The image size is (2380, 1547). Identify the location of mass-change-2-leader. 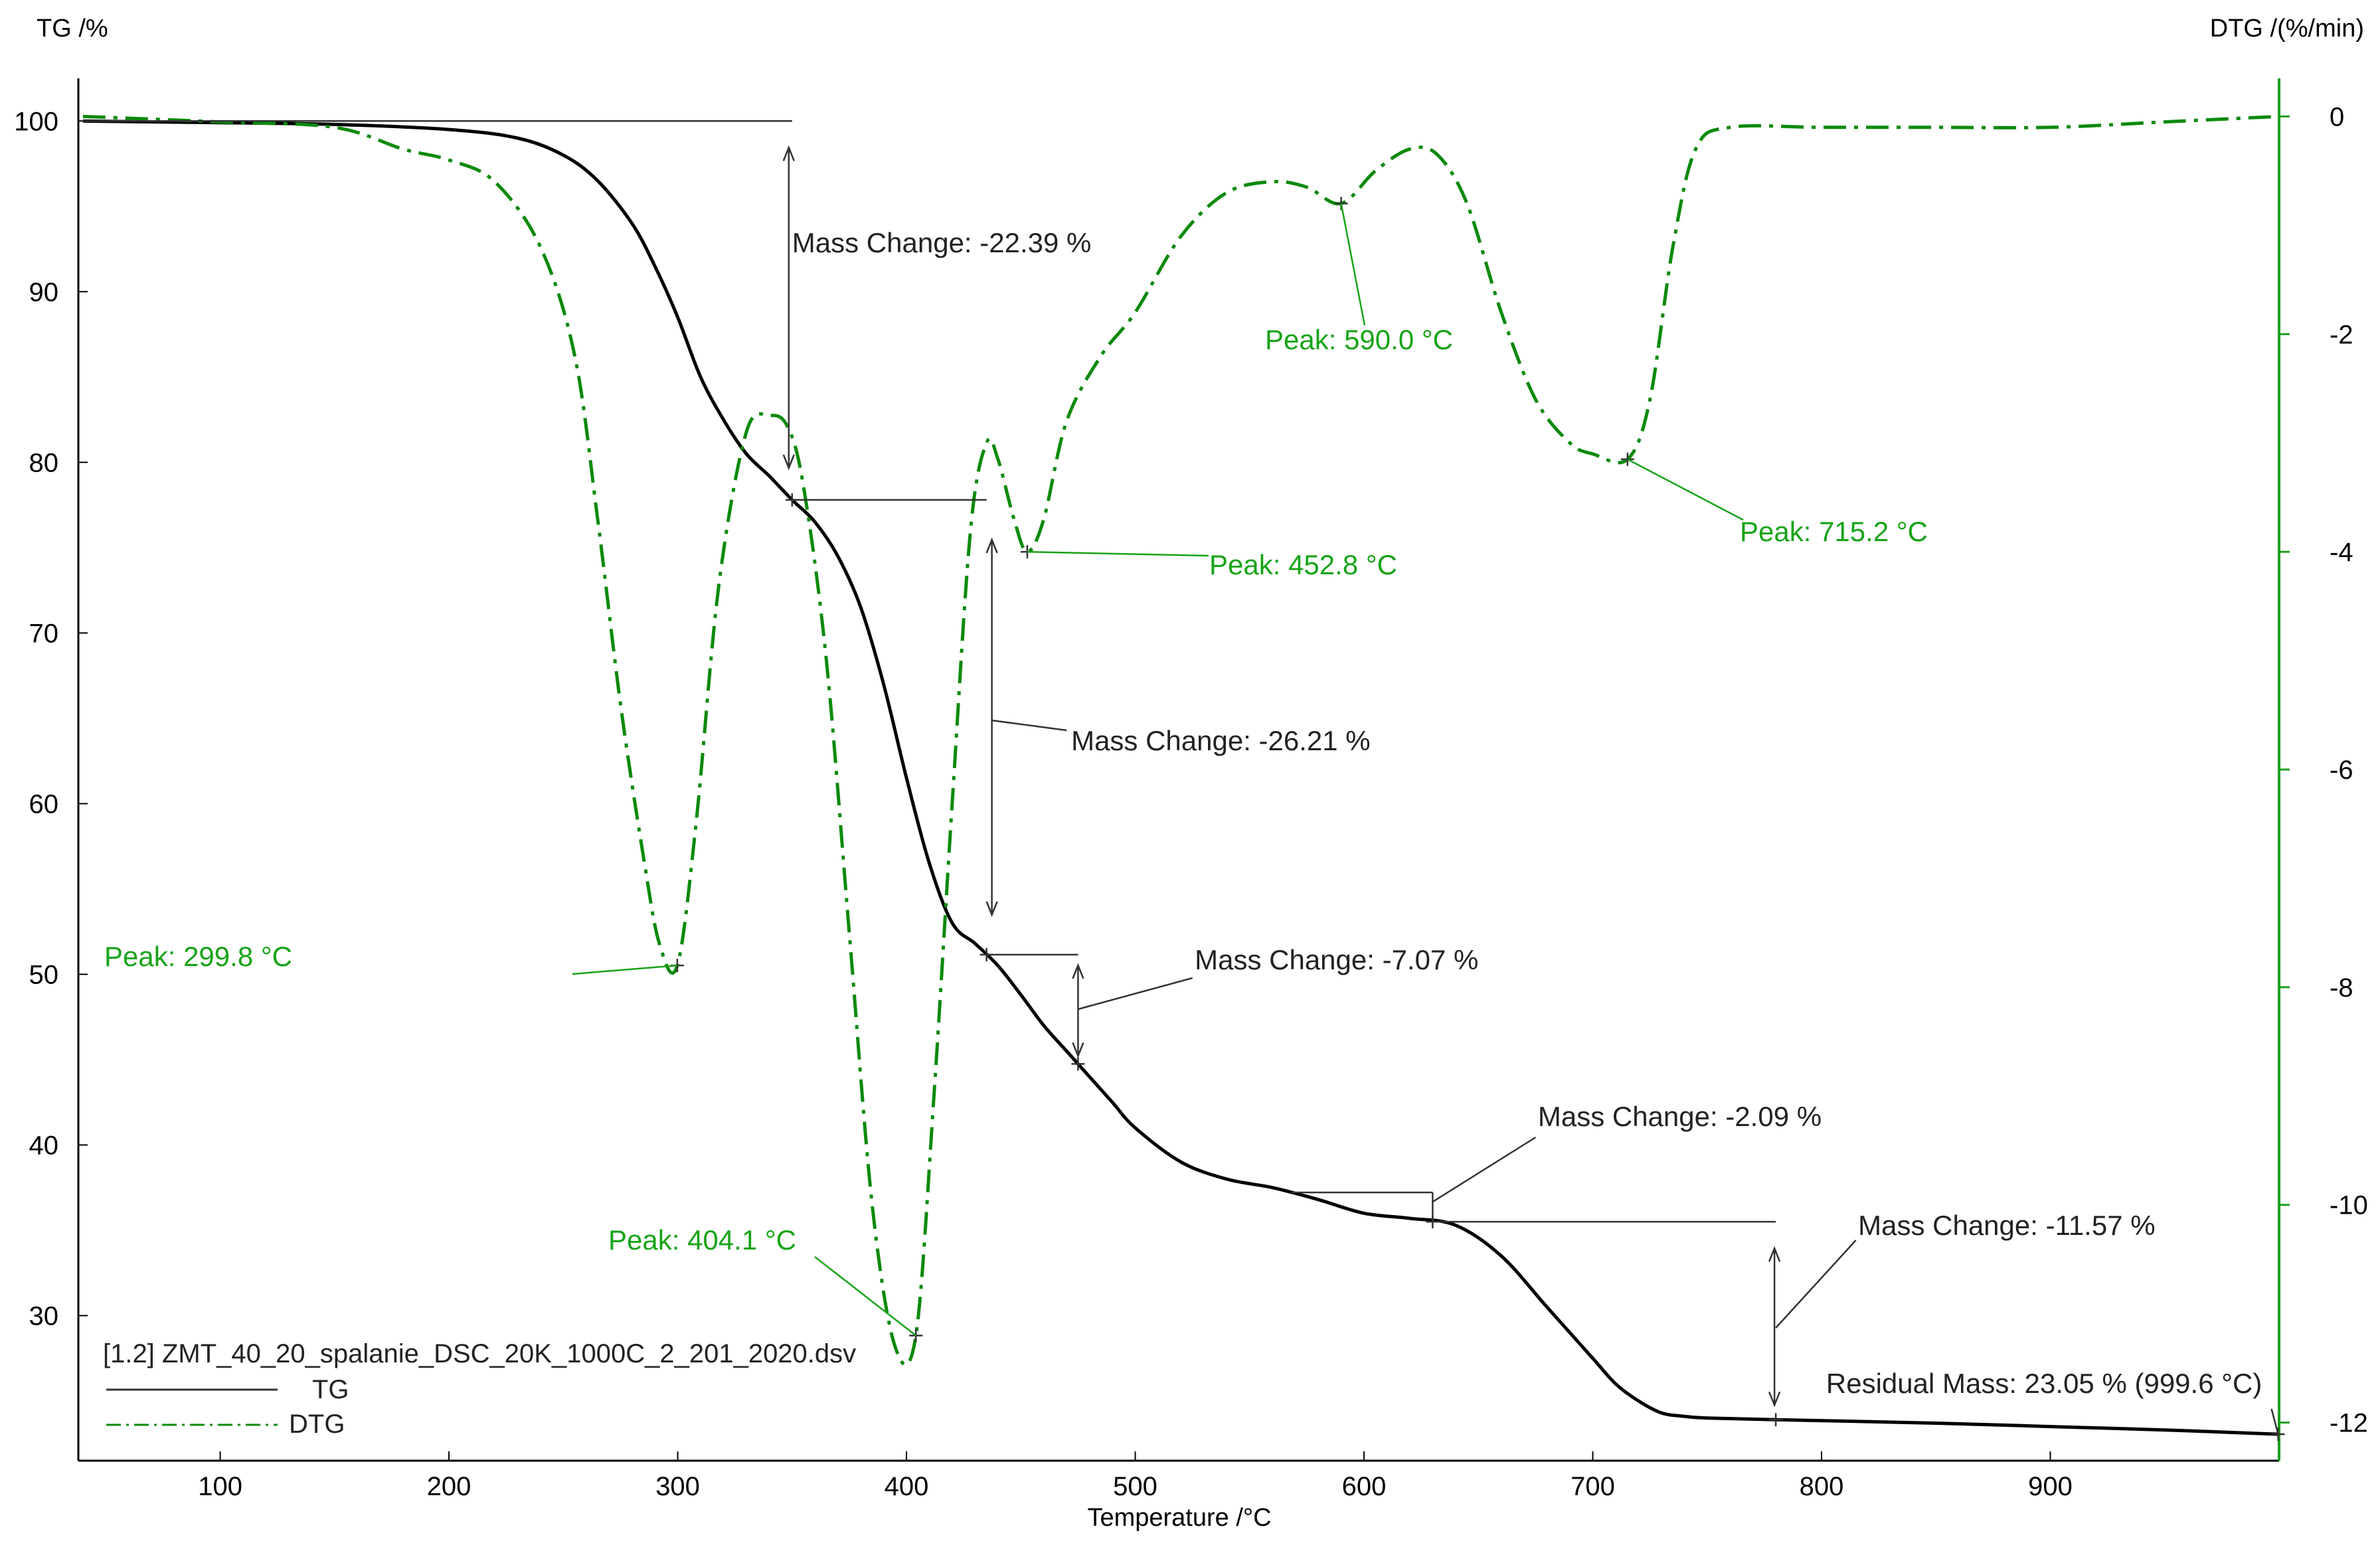
(1029, 725).